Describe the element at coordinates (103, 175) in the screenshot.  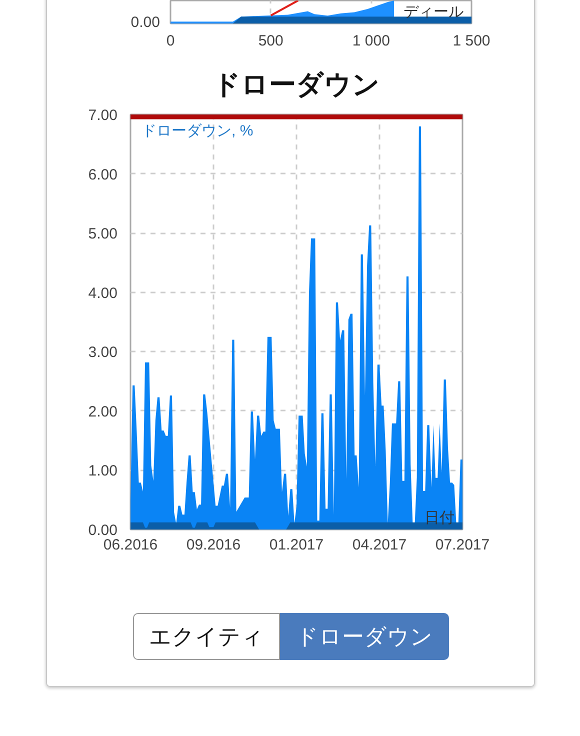
I see `y-tick-label: 6.00` at that location.